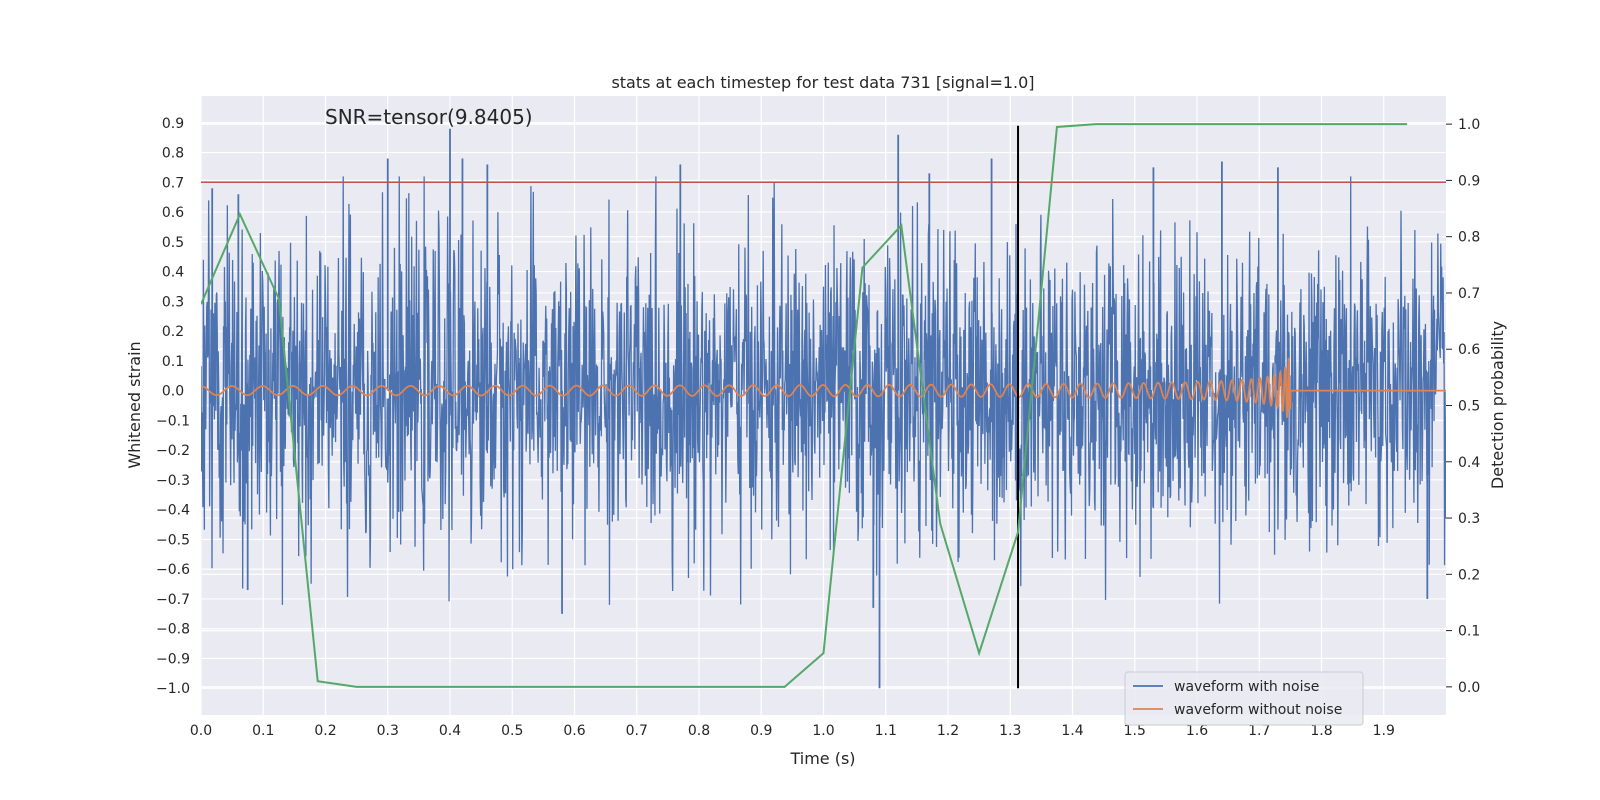 This screenshot has width=1600, height=800. What do you see at coordinates (1010, 731) in the screenshot?
I see `x-tick-label: 1.3` at bounding box center [1010, 731].